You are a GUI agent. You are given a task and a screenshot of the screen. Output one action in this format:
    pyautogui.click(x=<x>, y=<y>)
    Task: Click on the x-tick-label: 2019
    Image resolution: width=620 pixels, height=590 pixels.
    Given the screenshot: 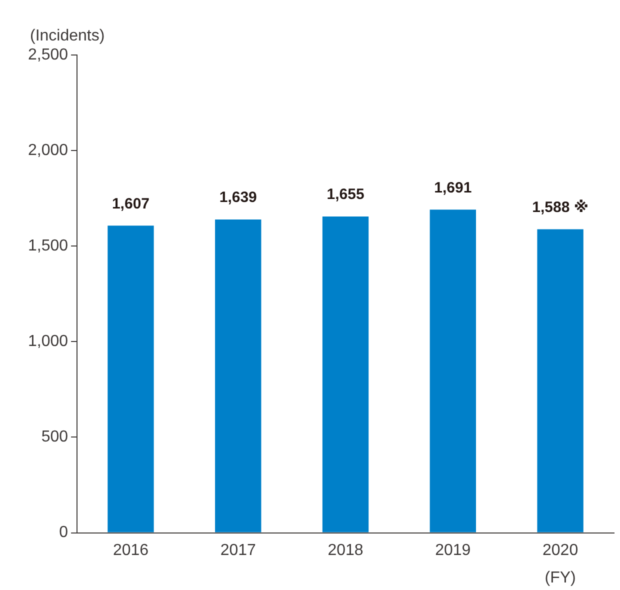 What is the action you would take?
    pyautogui.click(x=453, y=550)
    